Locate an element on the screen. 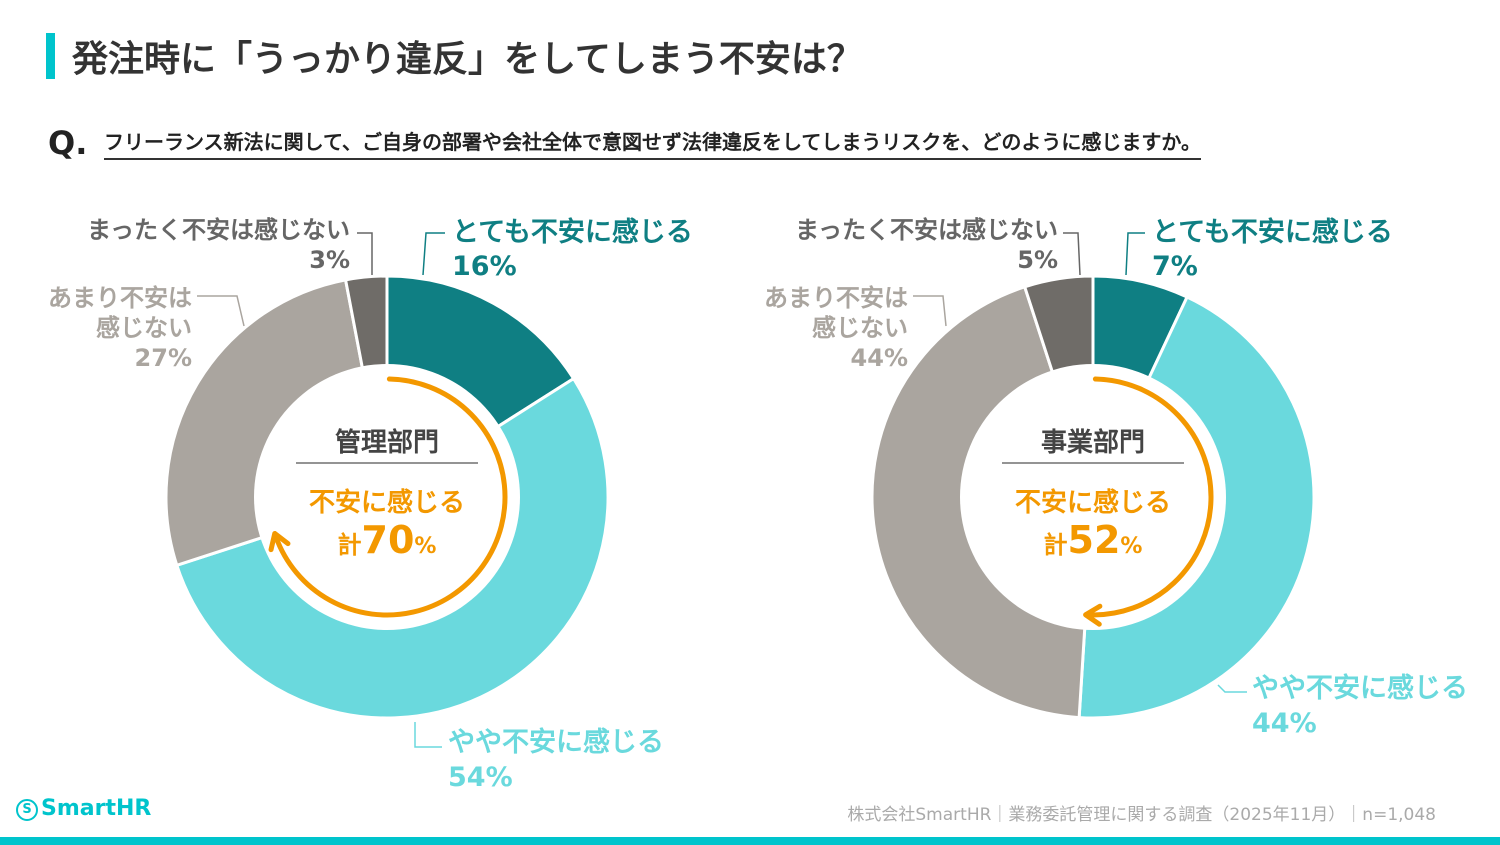 The width and height of the screenshot is (1500, 845). label-very-right: とても不安に感じる is located at coordinates (1272, 232).